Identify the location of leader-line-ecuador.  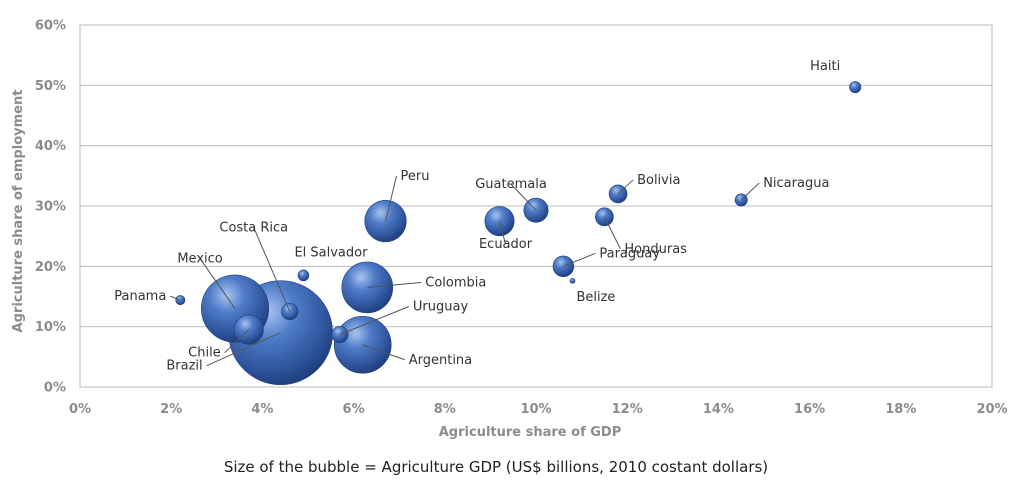
(503, 232).